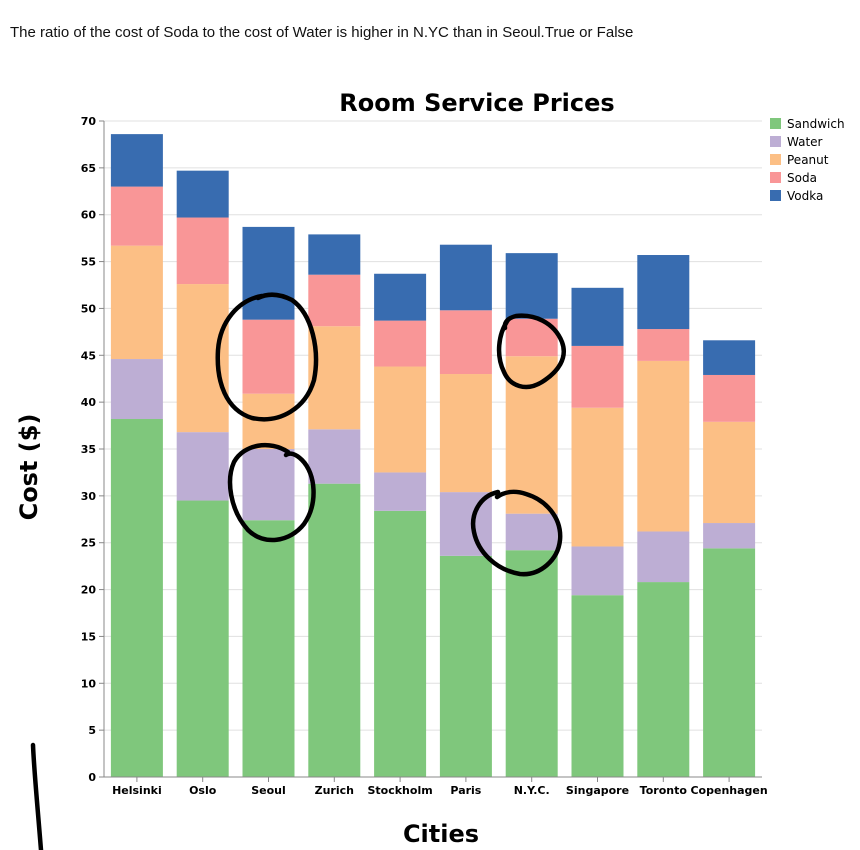 The width and height of the screenshot is (860, 850). Describe the element at coordinates (92, 730) in the screenshot. I see `y-tick-label: 5` at that location.